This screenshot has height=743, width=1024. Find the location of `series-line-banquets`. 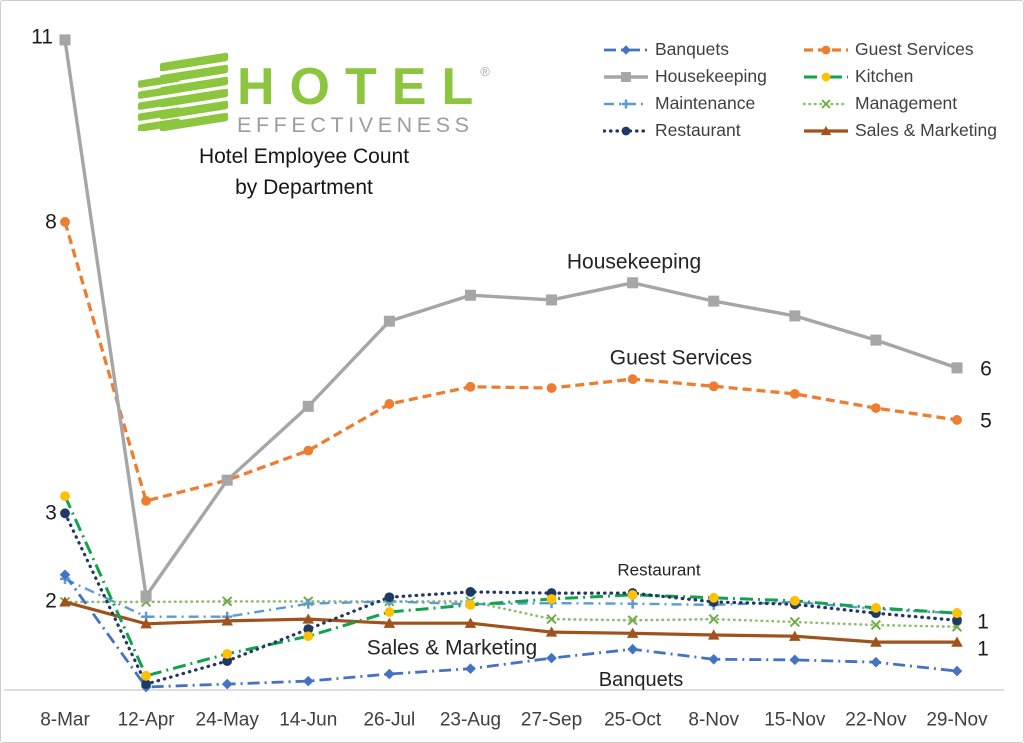

series-line-banquets is located at coordinates (510, 631).